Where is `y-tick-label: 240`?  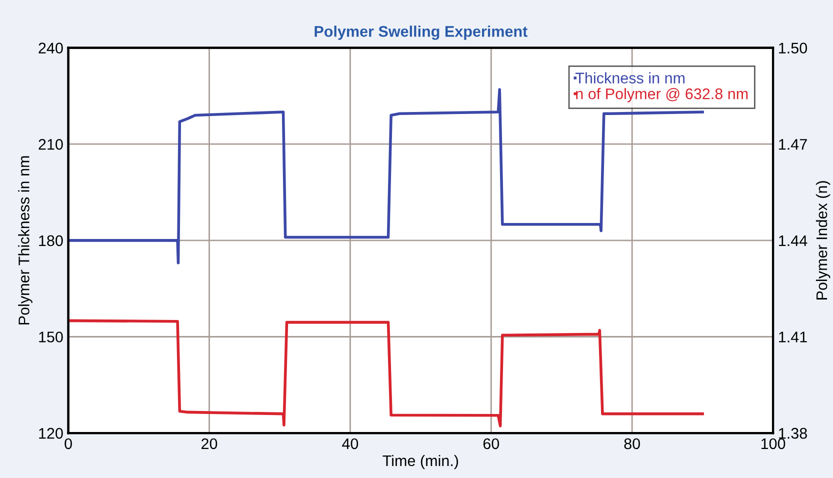 y-tick-label: 240 is located at coordinates (50, 48).